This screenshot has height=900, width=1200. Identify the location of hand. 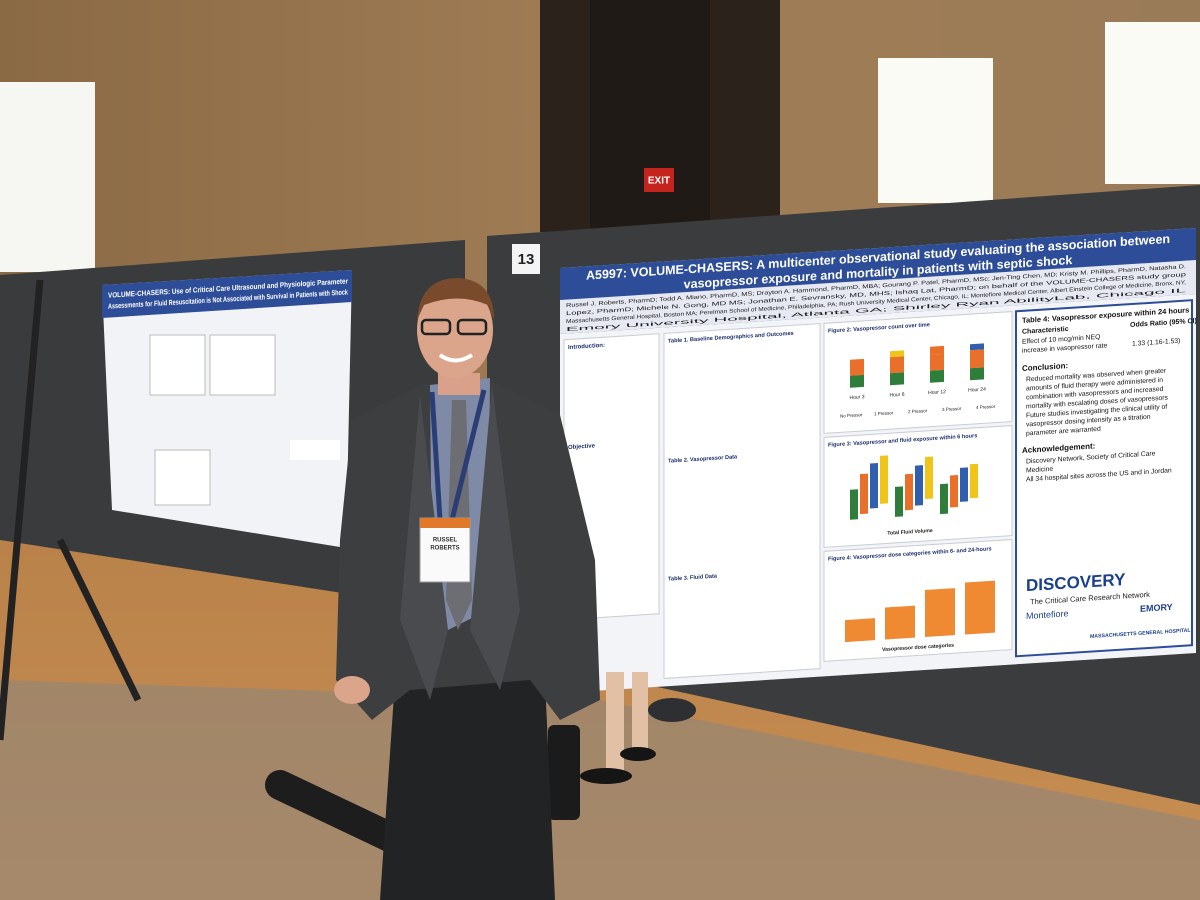
(352, 690).